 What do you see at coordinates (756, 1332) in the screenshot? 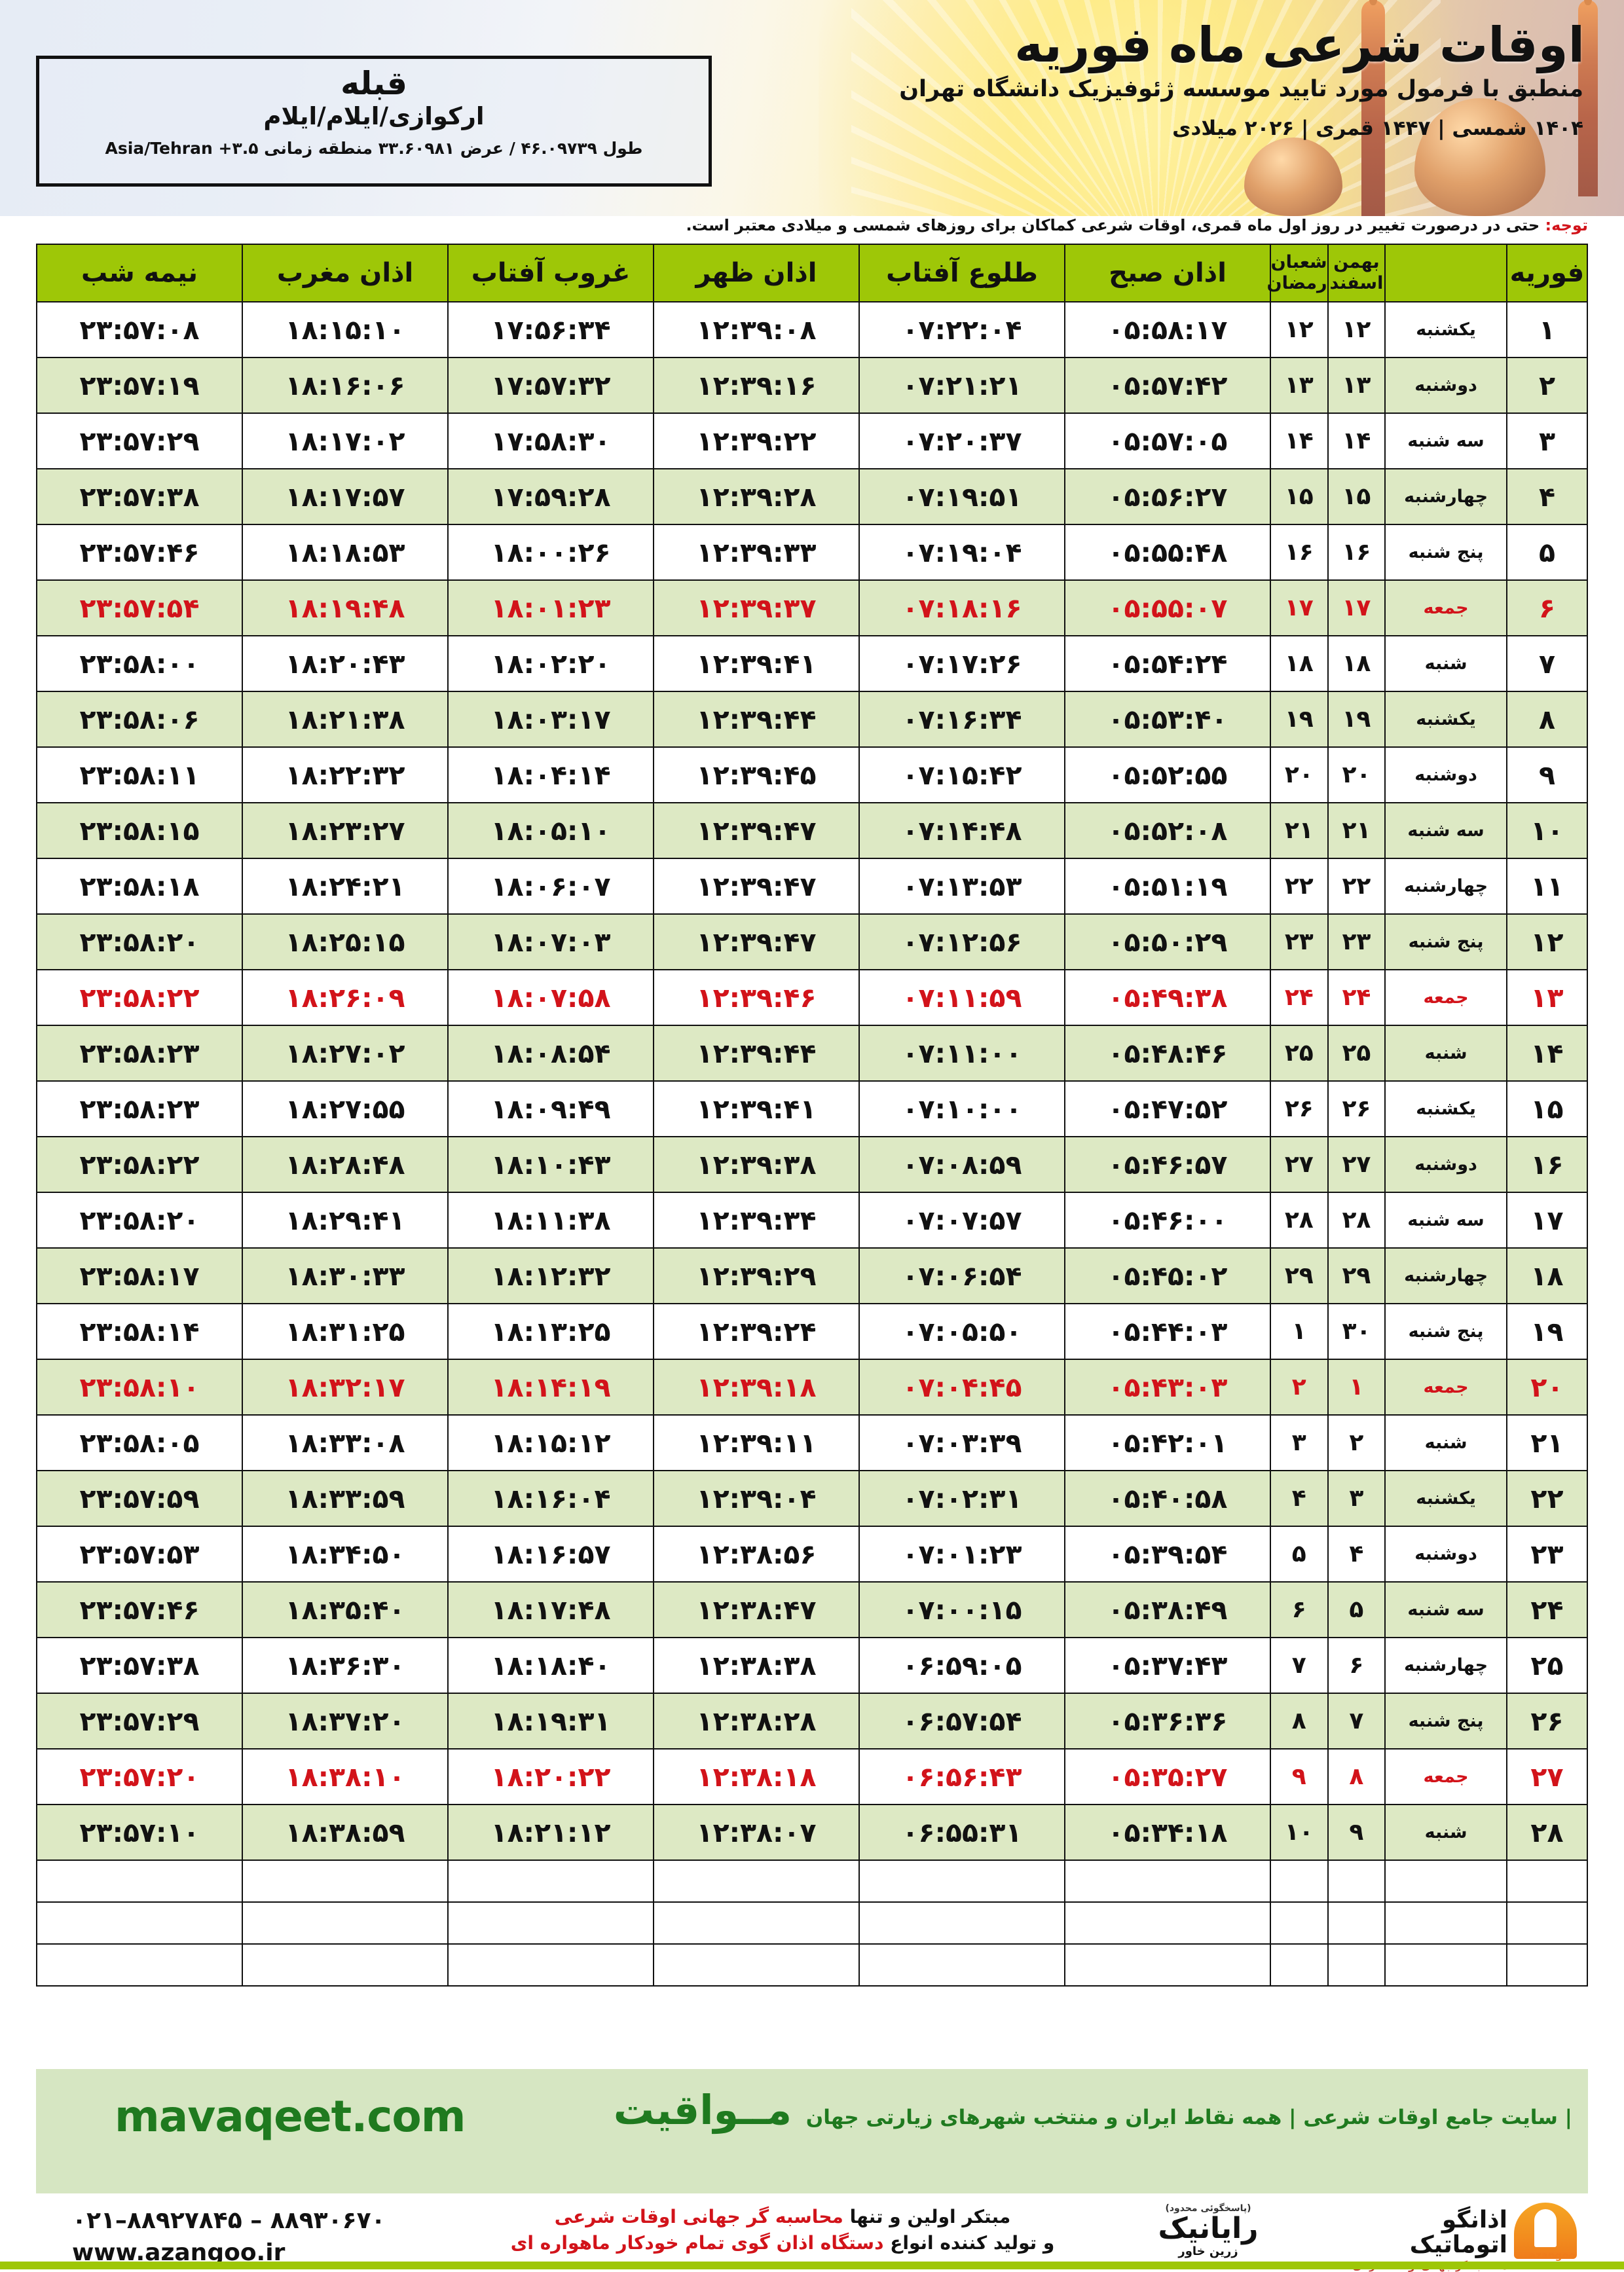
I see `cell-dhuhr-time: ۱۲:۳۹:۲۴` at bounding box center [756, 1332].